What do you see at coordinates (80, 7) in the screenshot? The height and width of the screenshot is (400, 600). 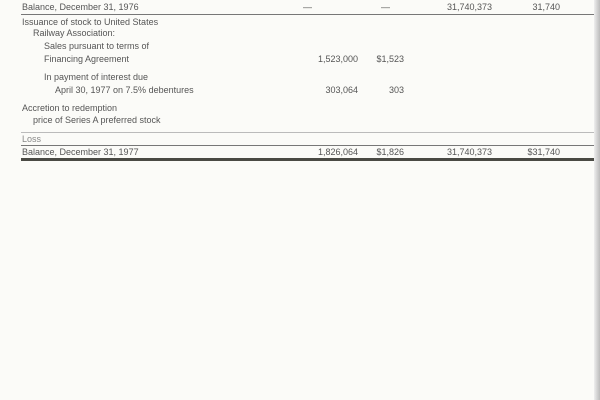 I see `row-label: Balance, December 31, 1976` at bounding box center [80, 7].